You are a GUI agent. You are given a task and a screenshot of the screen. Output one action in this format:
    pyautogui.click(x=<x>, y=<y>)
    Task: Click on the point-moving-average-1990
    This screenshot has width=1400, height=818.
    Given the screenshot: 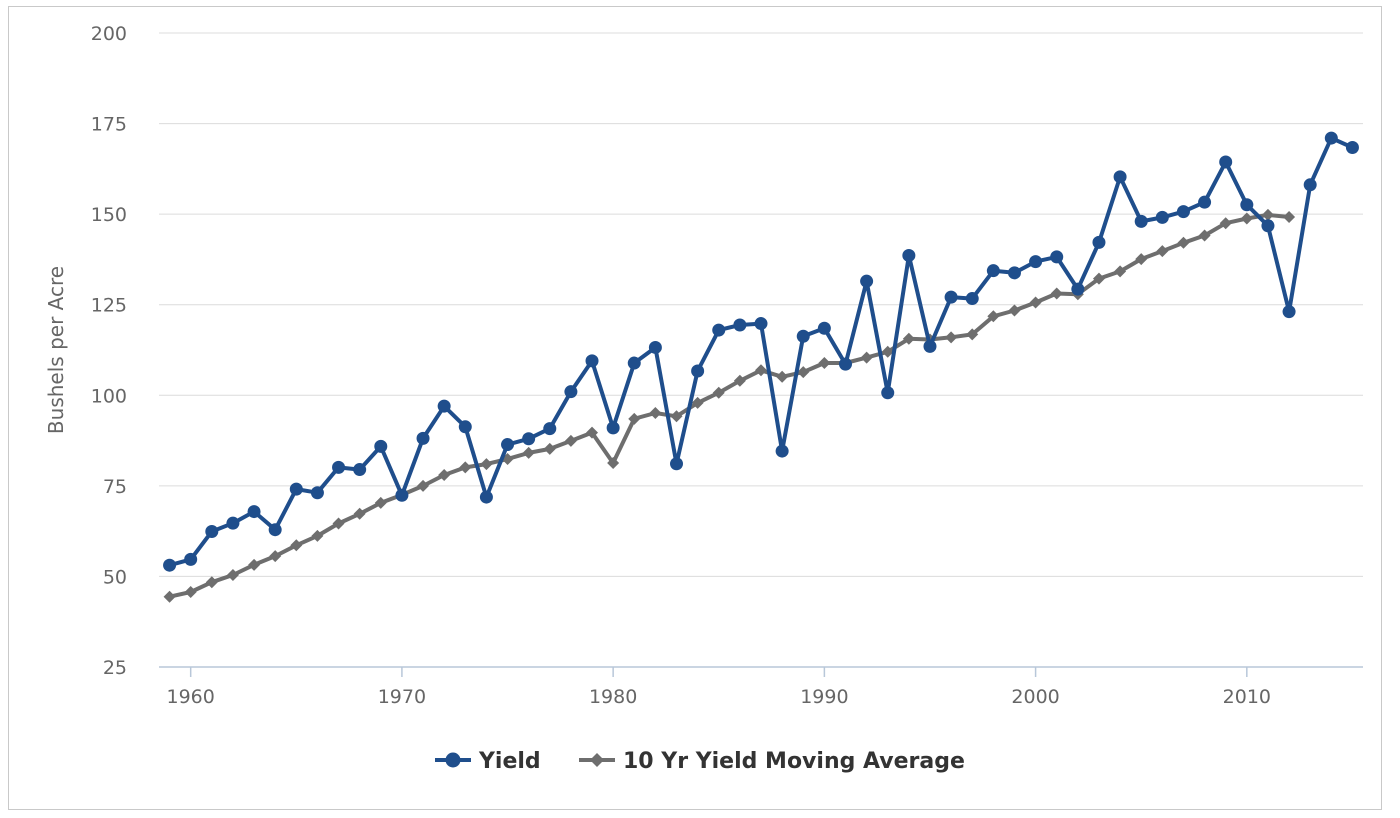 What is the action you would take?
    pyautogui.click(x=824, y=363)
    